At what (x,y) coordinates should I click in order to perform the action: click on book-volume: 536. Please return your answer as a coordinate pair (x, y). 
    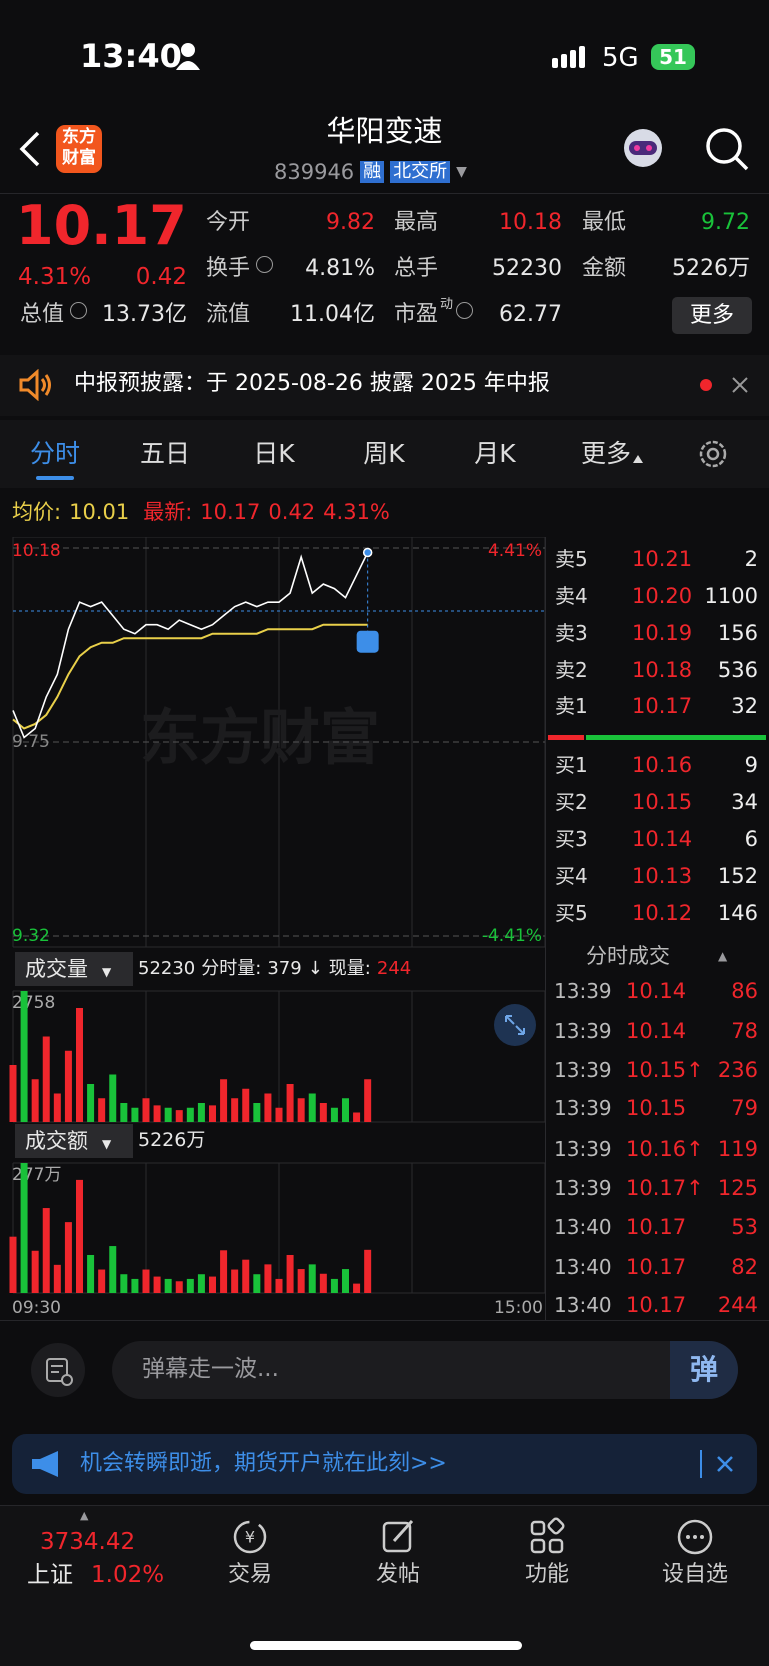
    Looking at the image, I should click on (737, 670).